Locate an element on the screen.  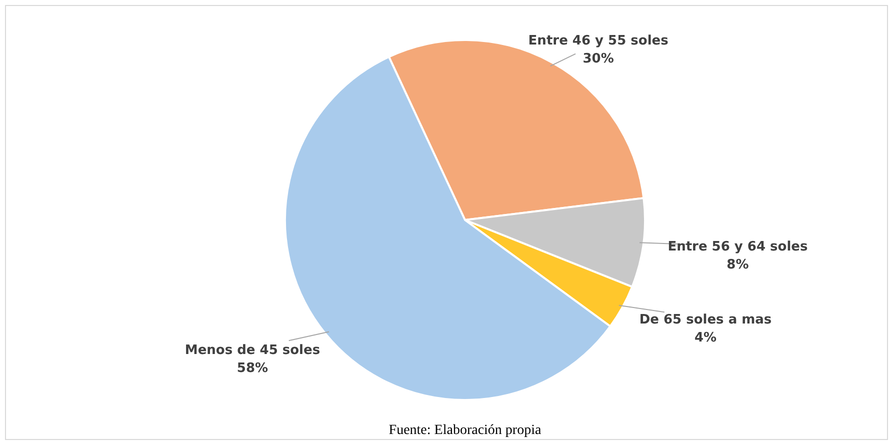
slice-label: Entre 56 y 64 soles is located at coordinates (738, 246).